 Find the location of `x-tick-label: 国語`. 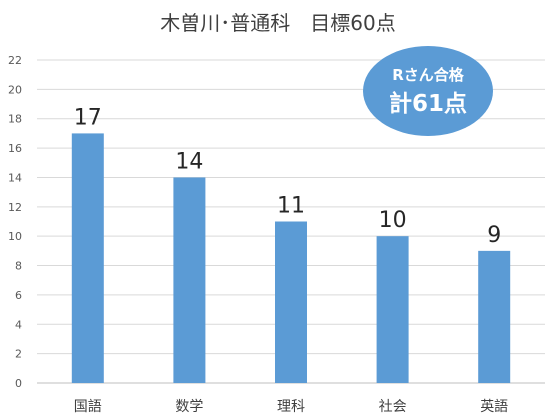

x-tick-label: 国語 is located at coordinates (88, 407).